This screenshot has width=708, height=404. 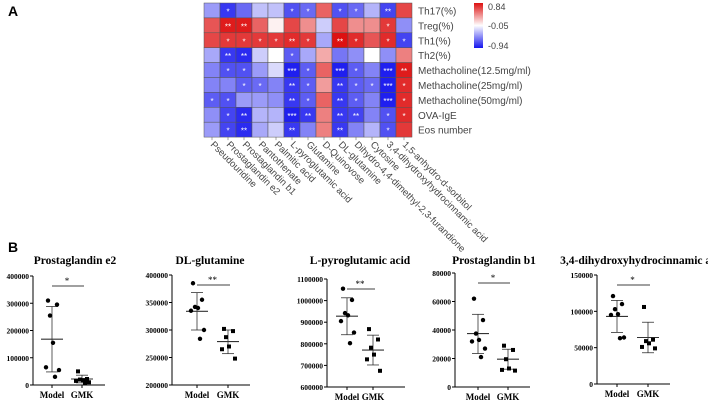 I want to click on heatmap-row-label: Th2(%), so click(x=434, y=56).